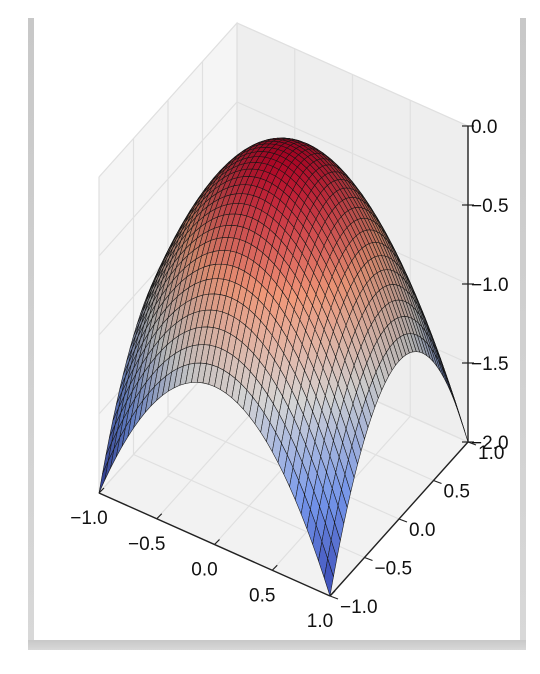 This screenshot has height=674, width=540. What do you see at coordinates (31, 333) in the screenshot?
I see `figure-shadow-left` at bounding box center [31, 333].